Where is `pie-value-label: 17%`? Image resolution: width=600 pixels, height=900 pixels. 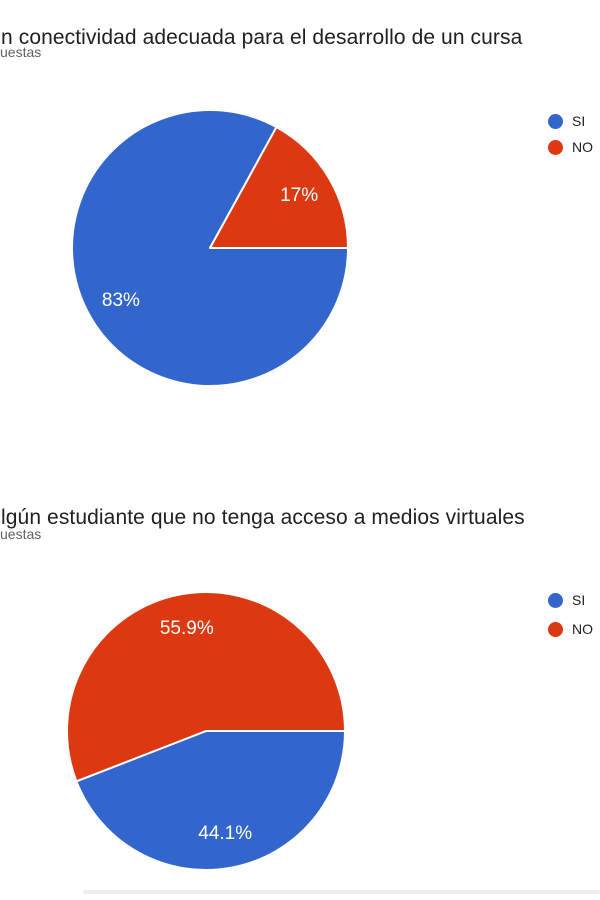 pie-value-label: 17% is located at coordinates (299, 195).